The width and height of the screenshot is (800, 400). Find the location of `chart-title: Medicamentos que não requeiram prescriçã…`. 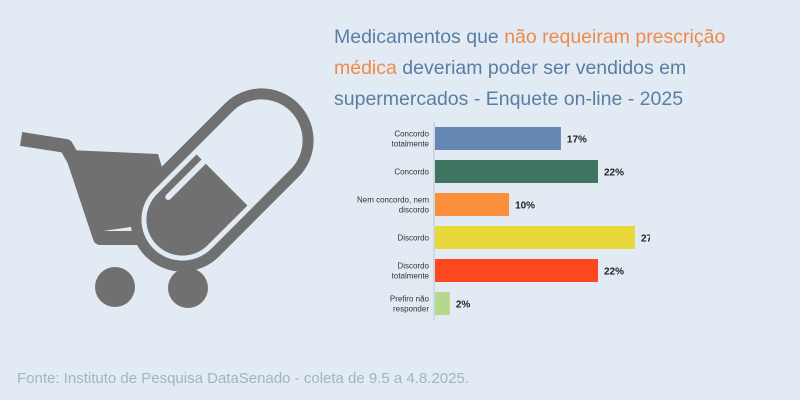

chart-title: Medicamentos que não requeiram prescriçã… is located at coordinates (559, 68).